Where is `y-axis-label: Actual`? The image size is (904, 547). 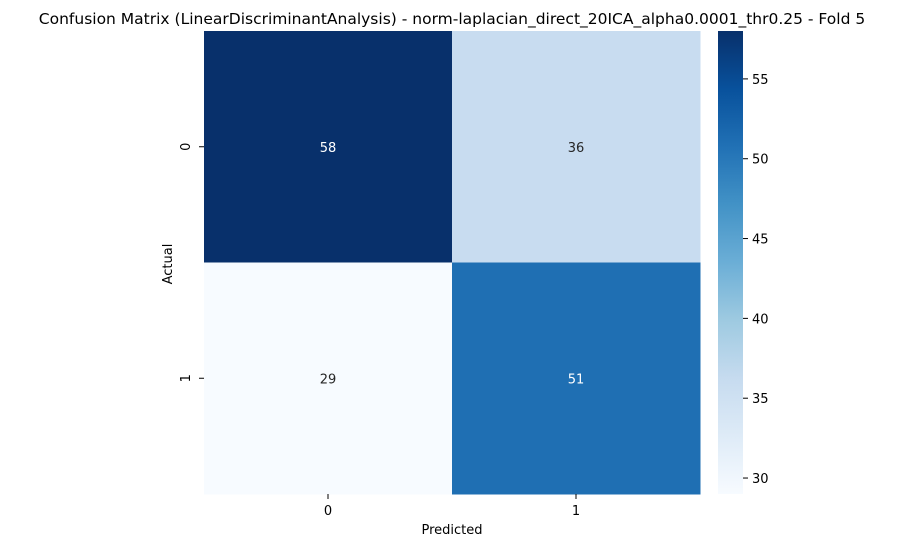
y-axis-label: Actual is located at coordinates (168, 264).